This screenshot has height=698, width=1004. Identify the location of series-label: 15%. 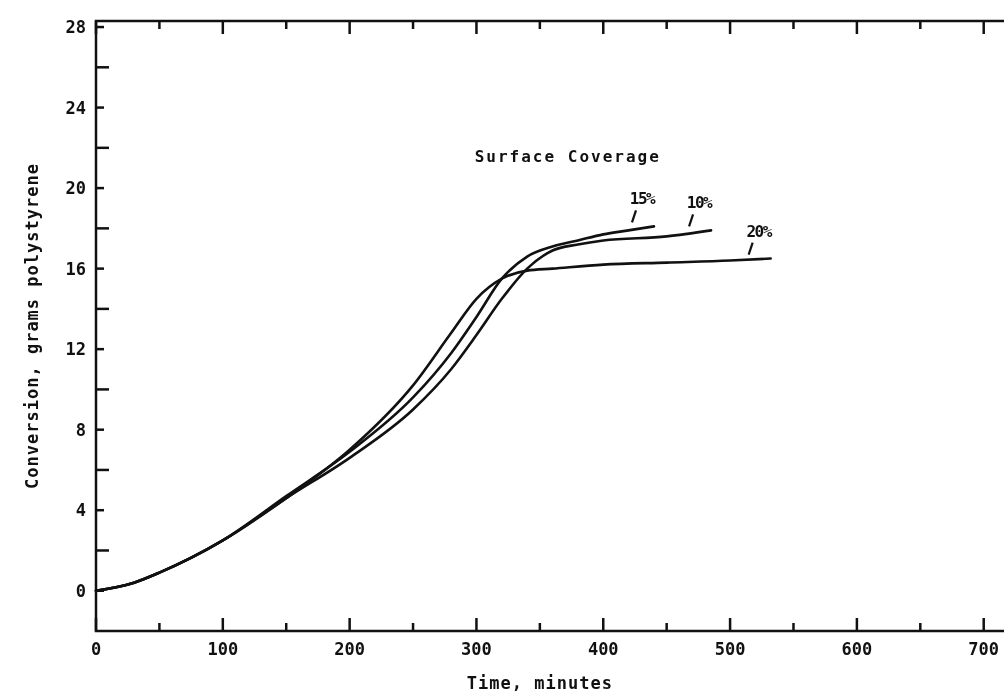
(643, 199).